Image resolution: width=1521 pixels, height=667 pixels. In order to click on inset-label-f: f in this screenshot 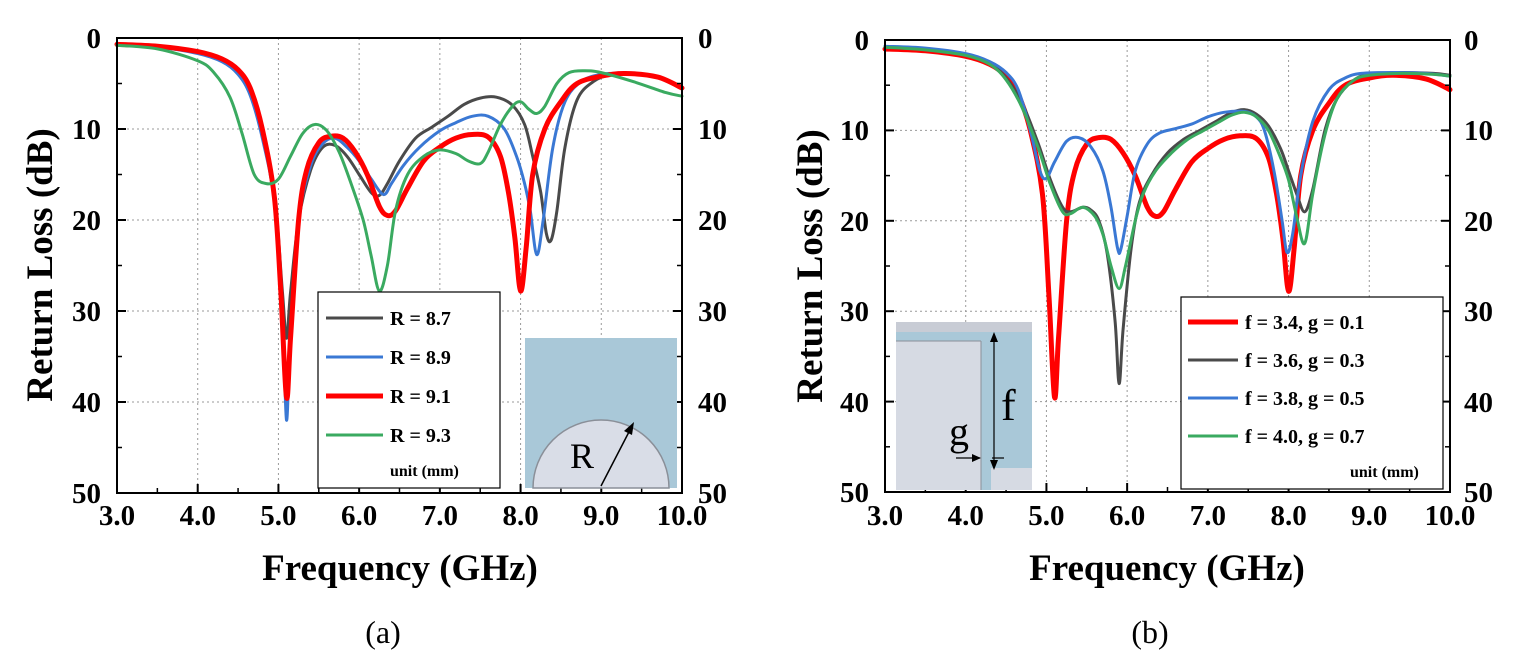, I will do `click(1008, 405)`.